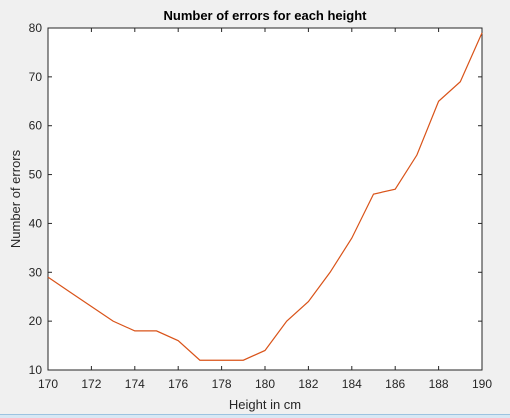 The image size is (510, 418). Describe the element at coordinates (36, 272) in the screenshot. I see `y-tick-label: 30` at that location.